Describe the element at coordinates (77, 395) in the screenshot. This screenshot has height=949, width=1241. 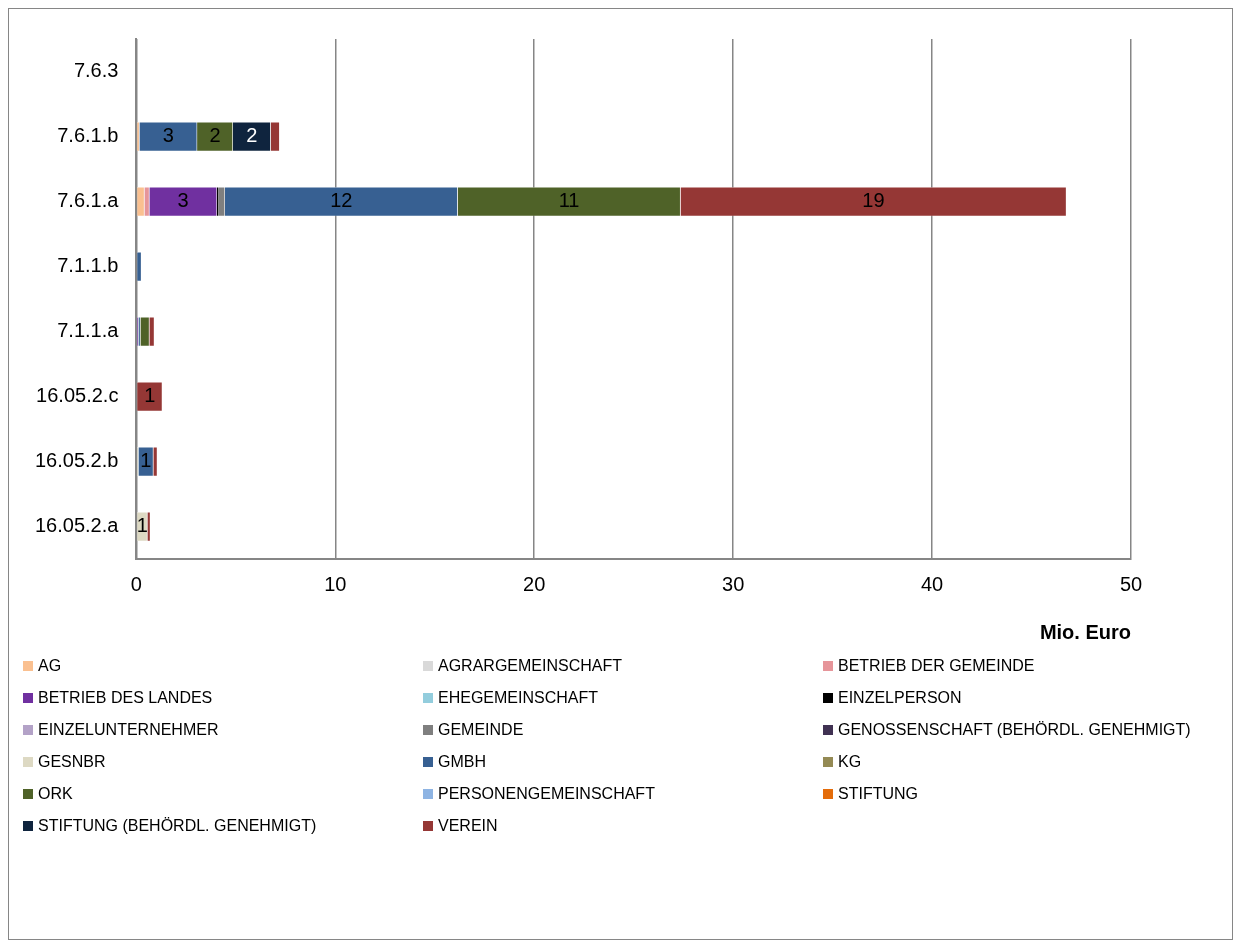
I see `y-tick-label: 16.05.2.c` at that location.